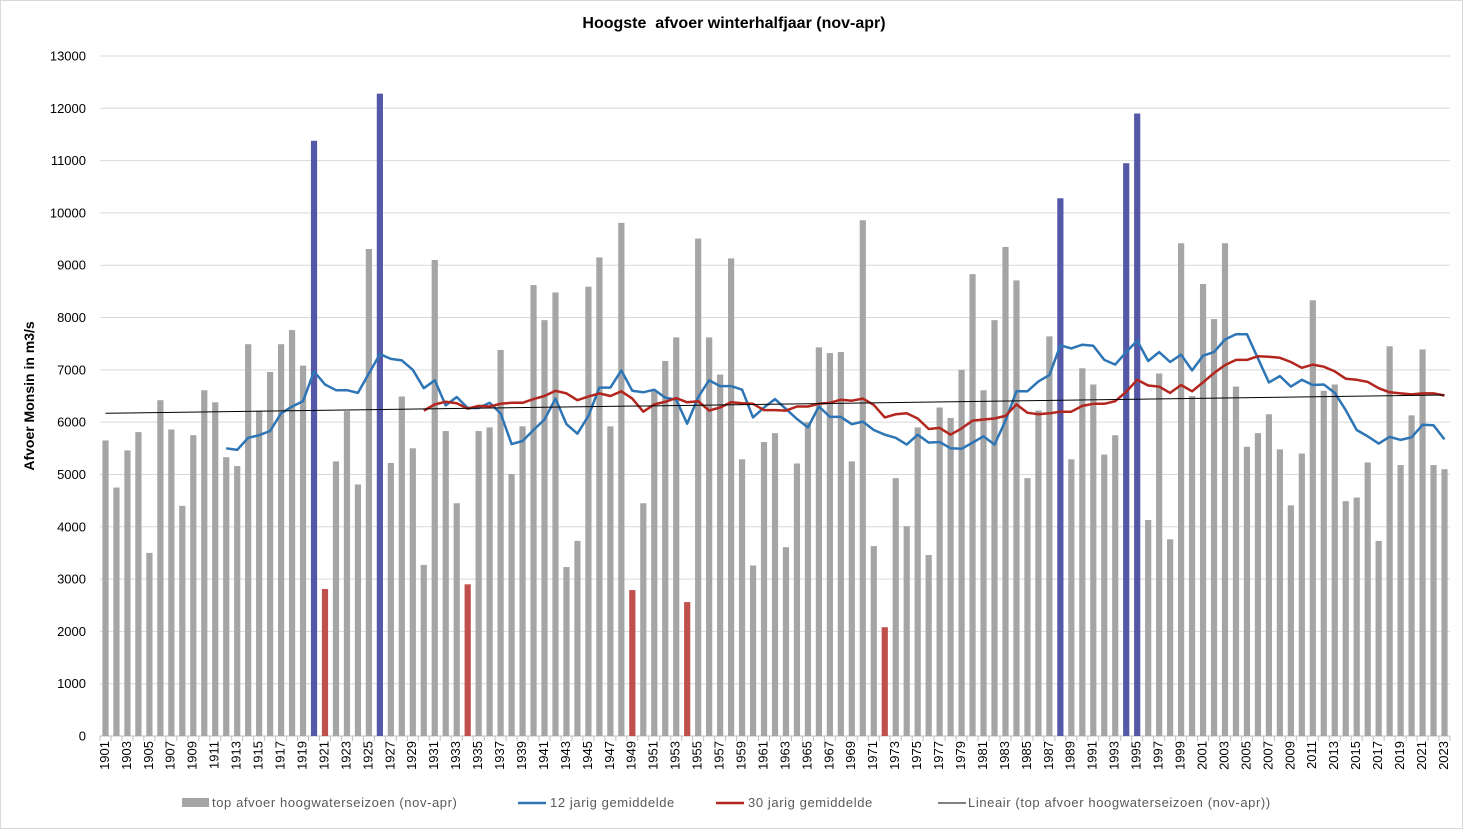  What do you see at coordinates (1301, 594) in the screenshot?
I see `bar-2010` at bounding box center [1301, 594].